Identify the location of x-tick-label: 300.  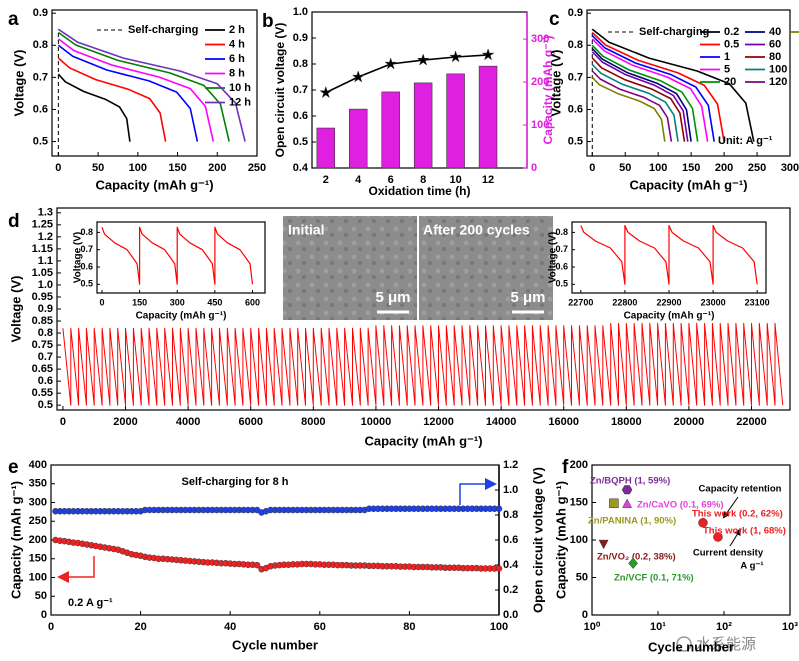
(177, 302).